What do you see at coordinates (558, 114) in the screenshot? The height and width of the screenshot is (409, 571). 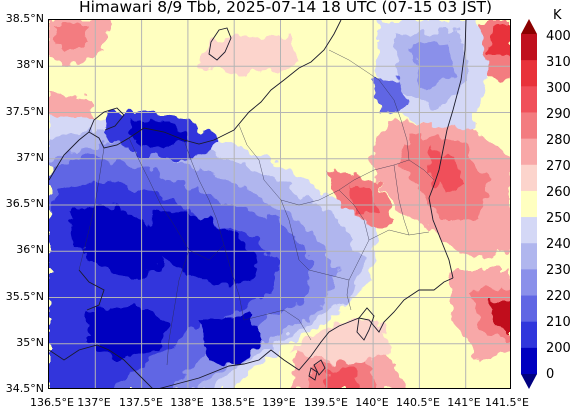 I see `colorbar-tick-label: 290` at bounding box center [558, 114].